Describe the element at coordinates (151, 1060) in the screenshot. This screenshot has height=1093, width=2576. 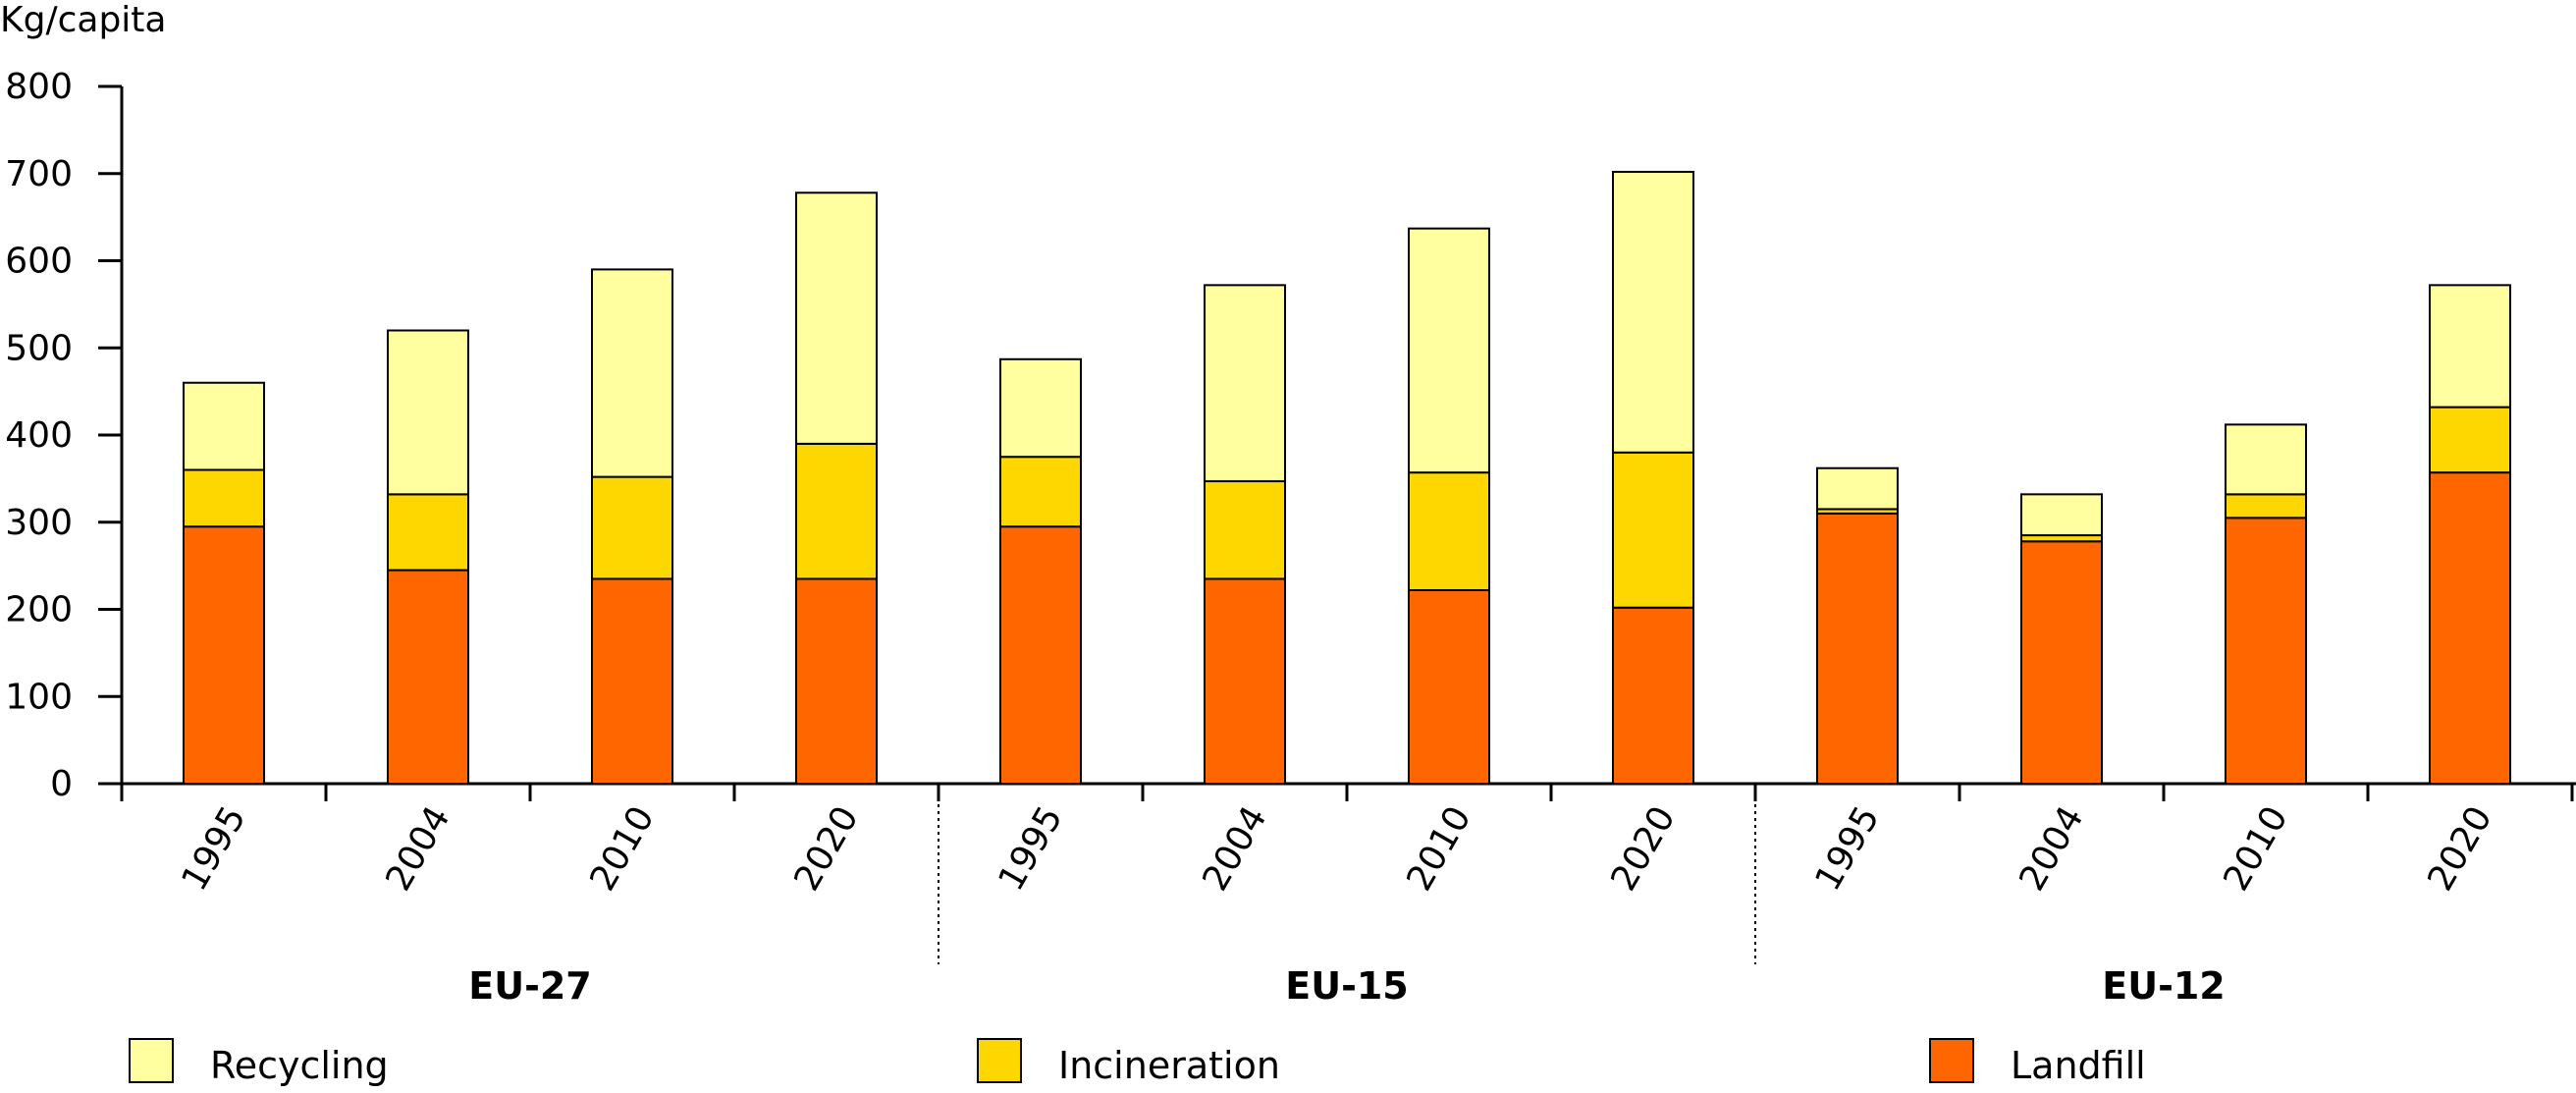
I see `legend-swatch-recycling` at that location.